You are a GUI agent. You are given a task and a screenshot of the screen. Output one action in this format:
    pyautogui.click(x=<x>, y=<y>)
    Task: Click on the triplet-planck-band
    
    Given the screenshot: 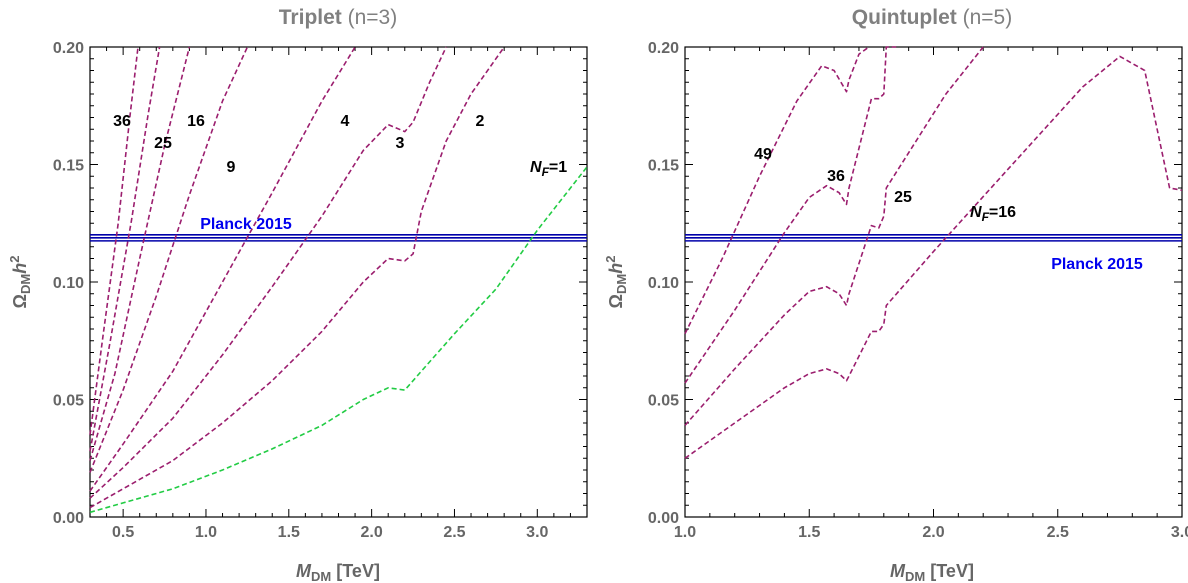 What is the action you would take?
    pyautogui.click(x=338, y=237)
    